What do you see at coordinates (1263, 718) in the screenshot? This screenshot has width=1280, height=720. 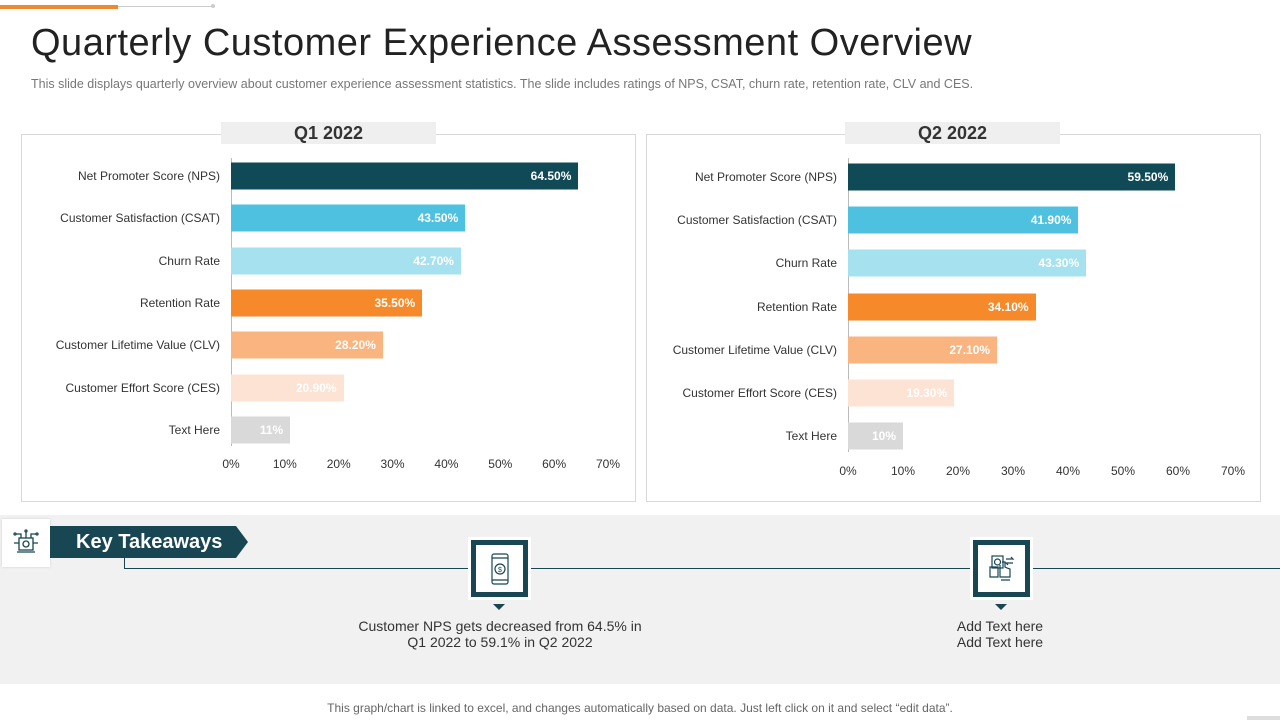 I see `corner-mark` at bounding box center [1263, 718].